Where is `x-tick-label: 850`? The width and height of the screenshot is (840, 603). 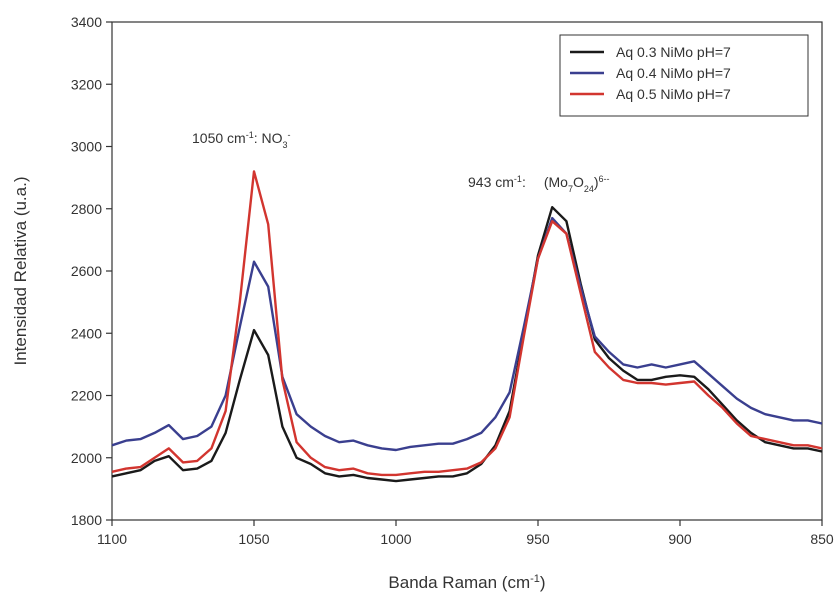 x-tick-label: 850 is located at coordinates (822, 539).